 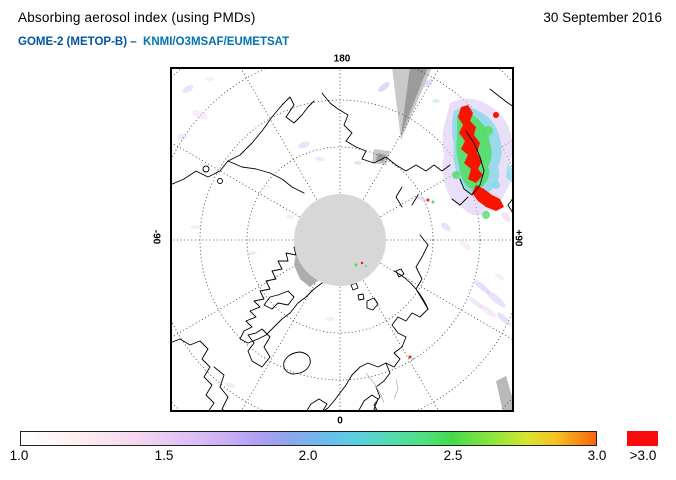 I want to click on colorbar-tick-1.0: 1.0, so click(x=19, y=455).